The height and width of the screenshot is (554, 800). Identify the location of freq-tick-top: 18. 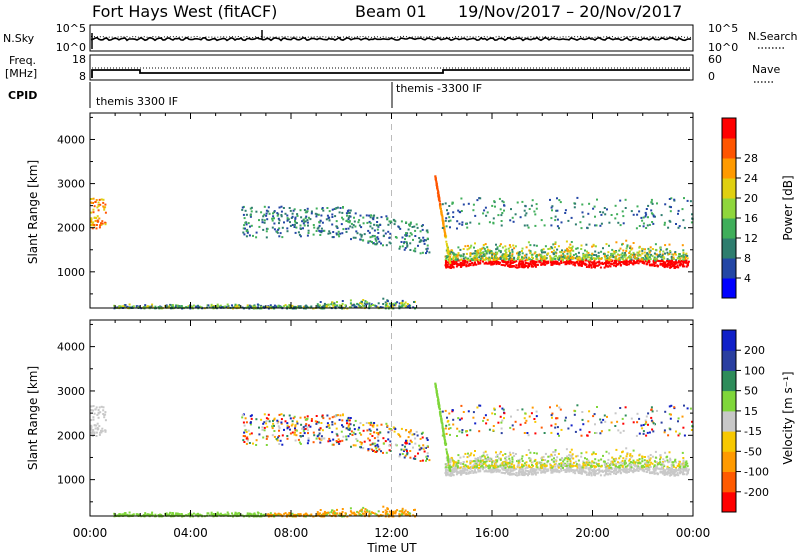
(79, 59).